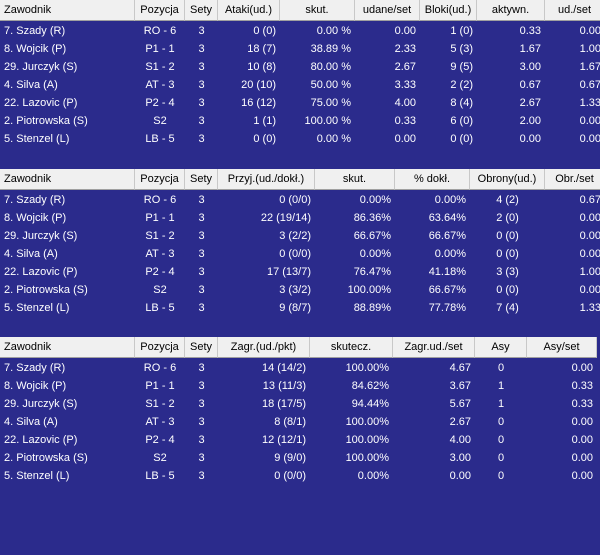 This screenshot has height=555, width=600. I want to click on column-header: % dokł., so click(432, 179).